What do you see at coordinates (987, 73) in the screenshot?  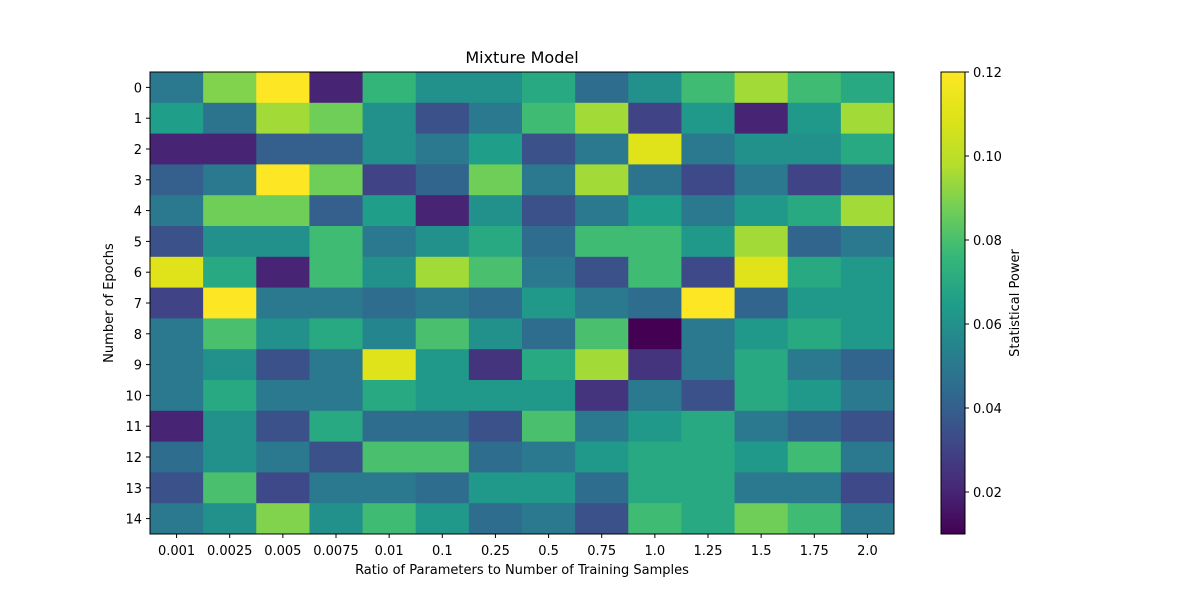 I see `colorbar-tick-label: 0.12` at bounding box center [987, 73].